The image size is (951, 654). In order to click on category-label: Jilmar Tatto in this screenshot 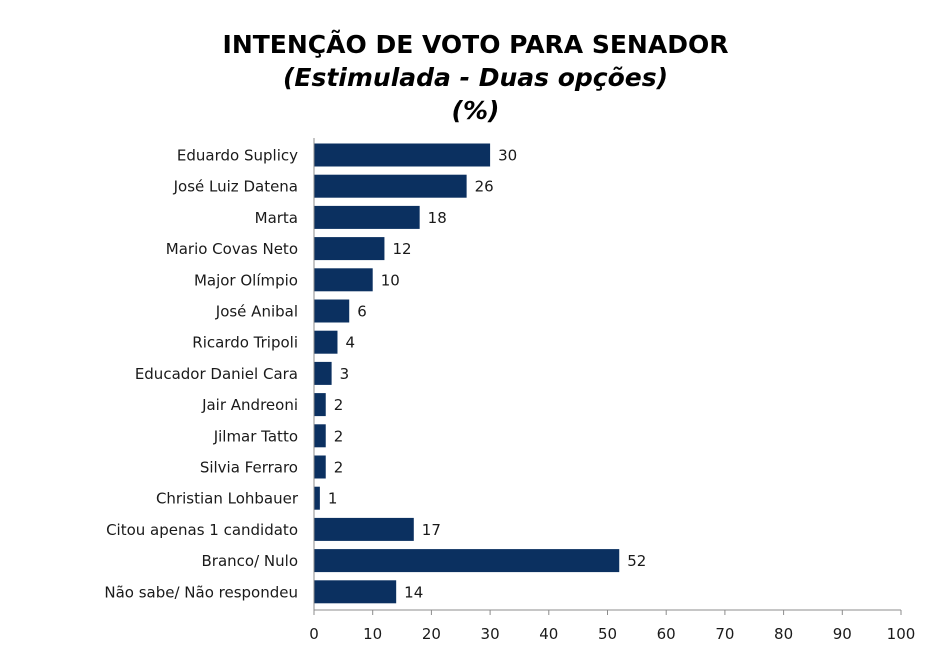, I will do `click(255, 436)`.